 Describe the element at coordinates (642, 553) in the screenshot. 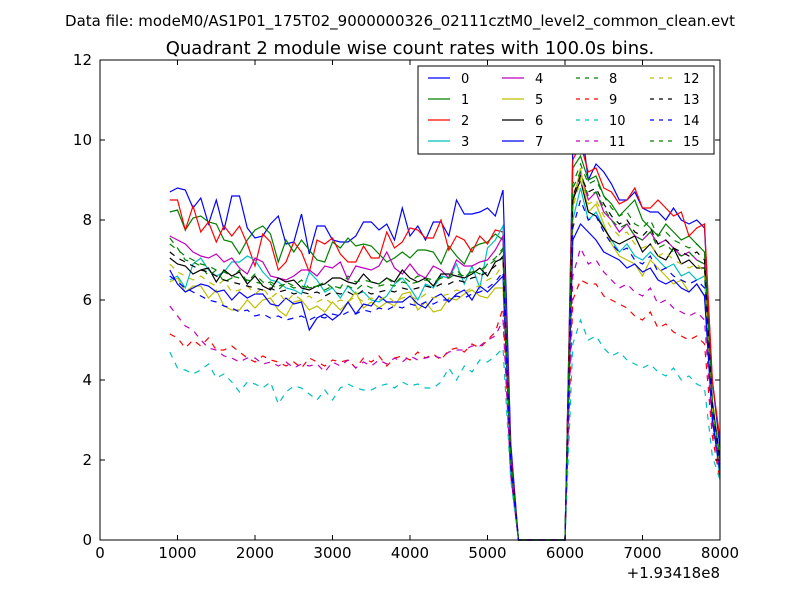

I see `x-tick-label: 7000` at that location.